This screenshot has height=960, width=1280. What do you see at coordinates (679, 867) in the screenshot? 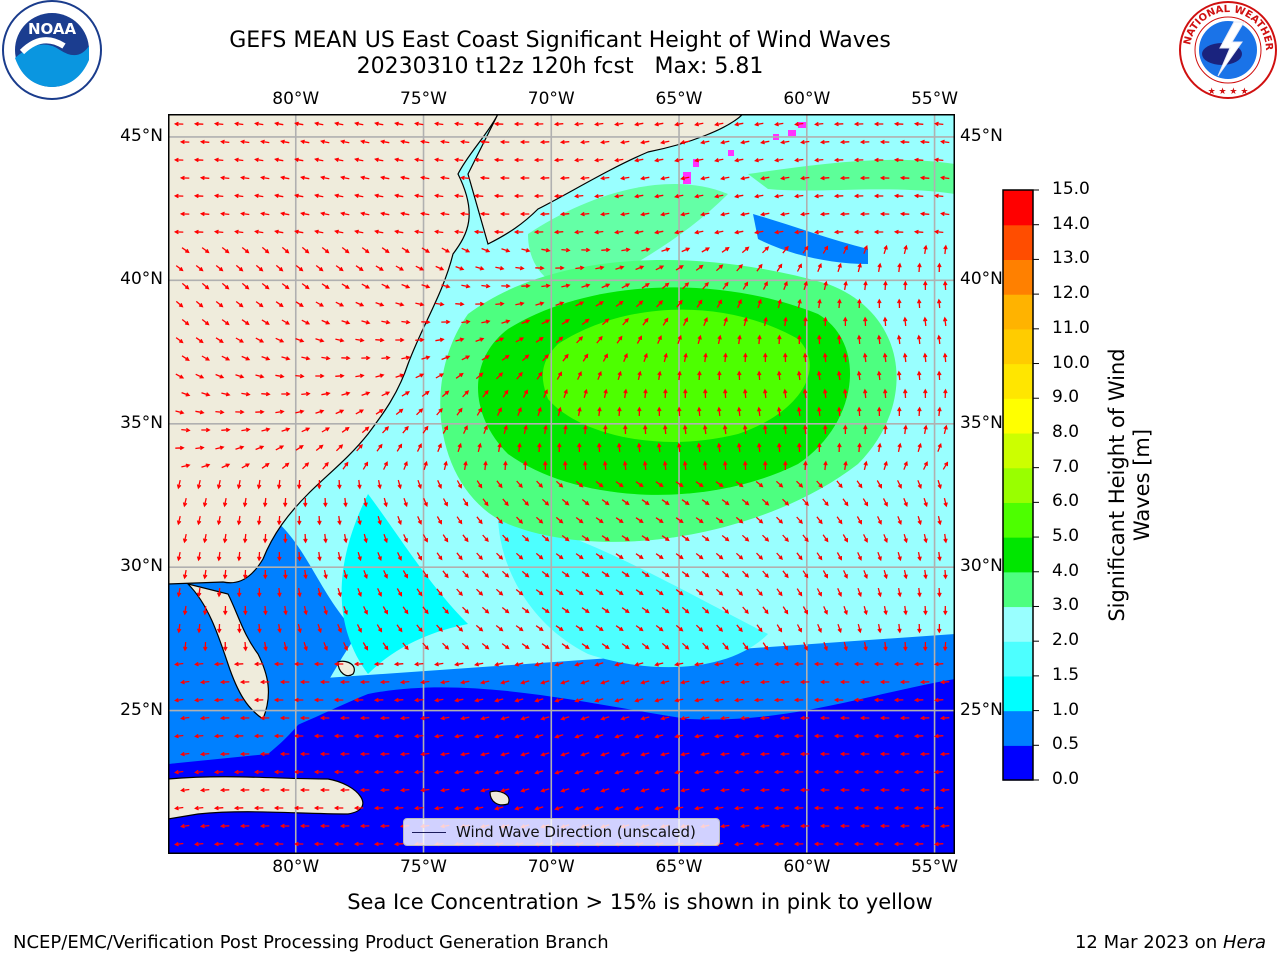
I see `lon-label: 65°W` at bounding box center [679, 867].